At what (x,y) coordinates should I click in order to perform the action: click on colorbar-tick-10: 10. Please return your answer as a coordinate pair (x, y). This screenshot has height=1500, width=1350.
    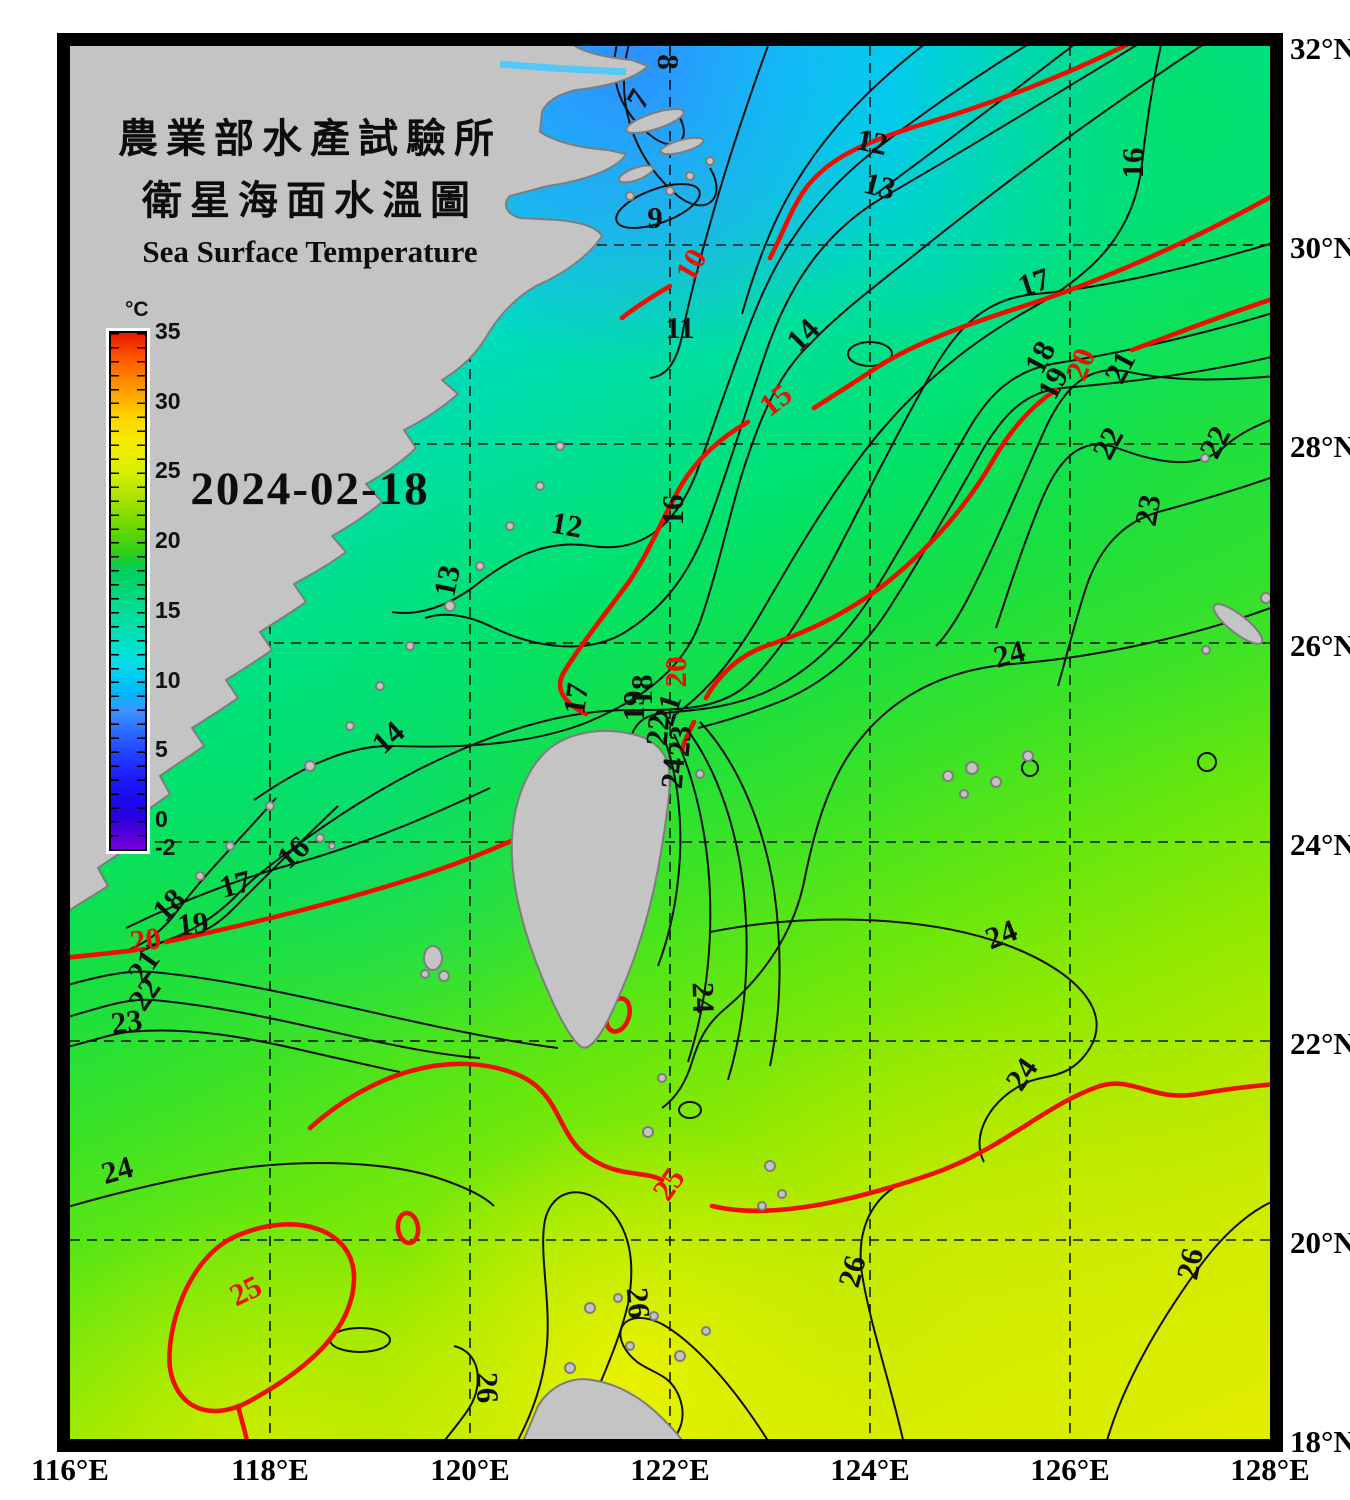
    Looking at the image, I should click on (168, 679).